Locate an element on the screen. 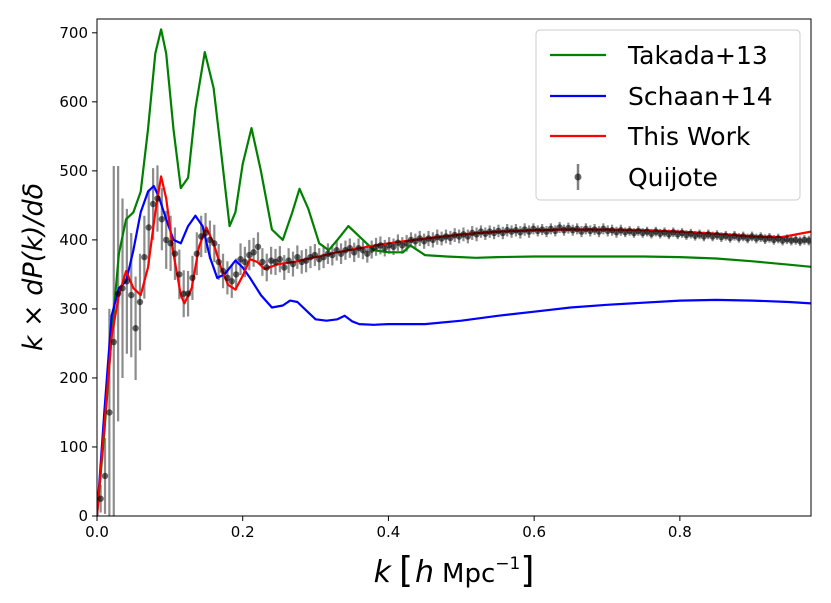 This screenshot has height=603, width=831. x-label-unit: Mpc is located at coordinates (468, 574).